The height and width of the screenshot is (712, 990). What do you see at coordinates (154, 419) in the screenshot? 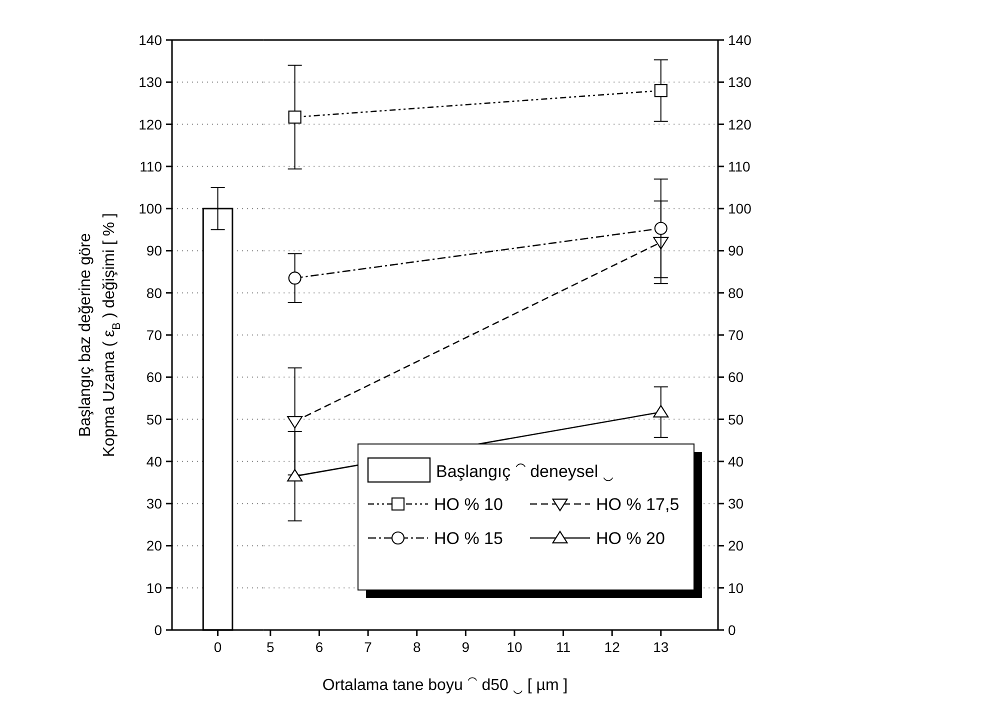
I see `y-tick-label: 50` at bounding box center [154, 419].